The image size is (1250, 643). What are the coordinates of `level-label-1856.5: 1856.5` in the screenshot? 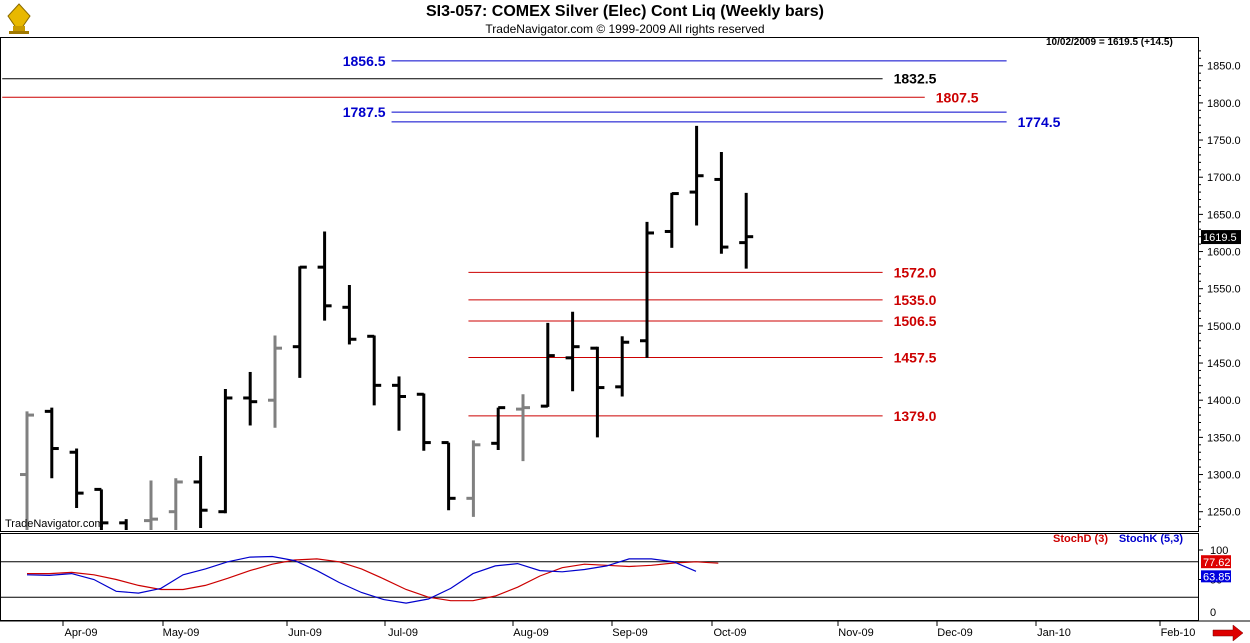 It's located at (364, 61).